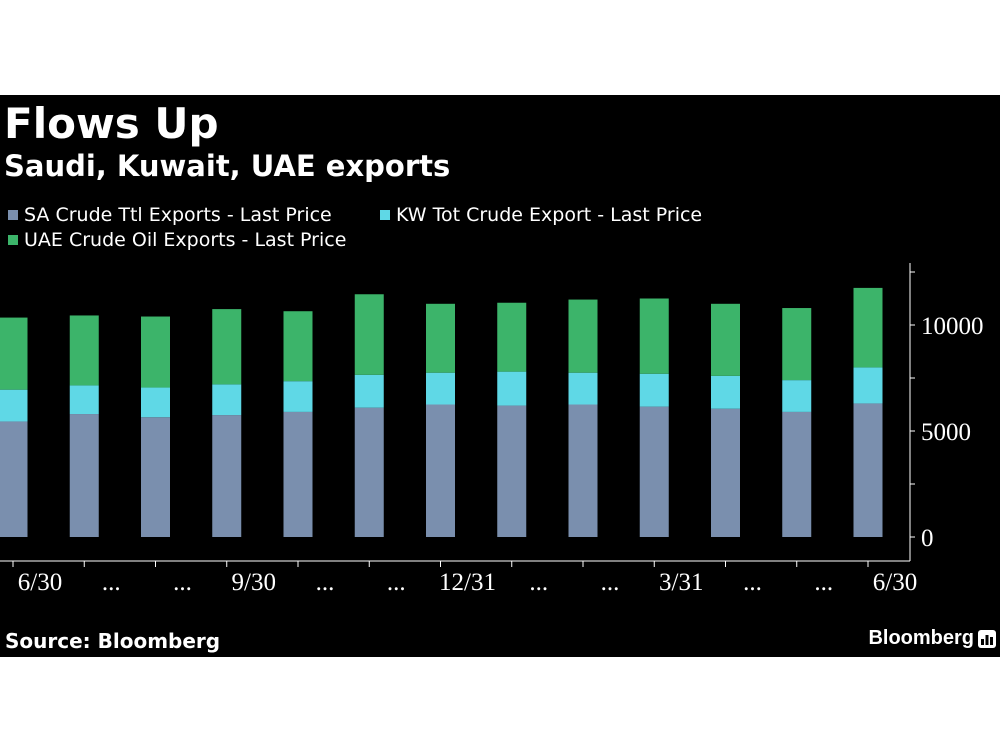 Image resolution: width=1000 pixels, height=750 pixels. Describe the element at coordinates (113, 641) in the screenshot. I see `source-note: Source: Bloomberg` at that location.